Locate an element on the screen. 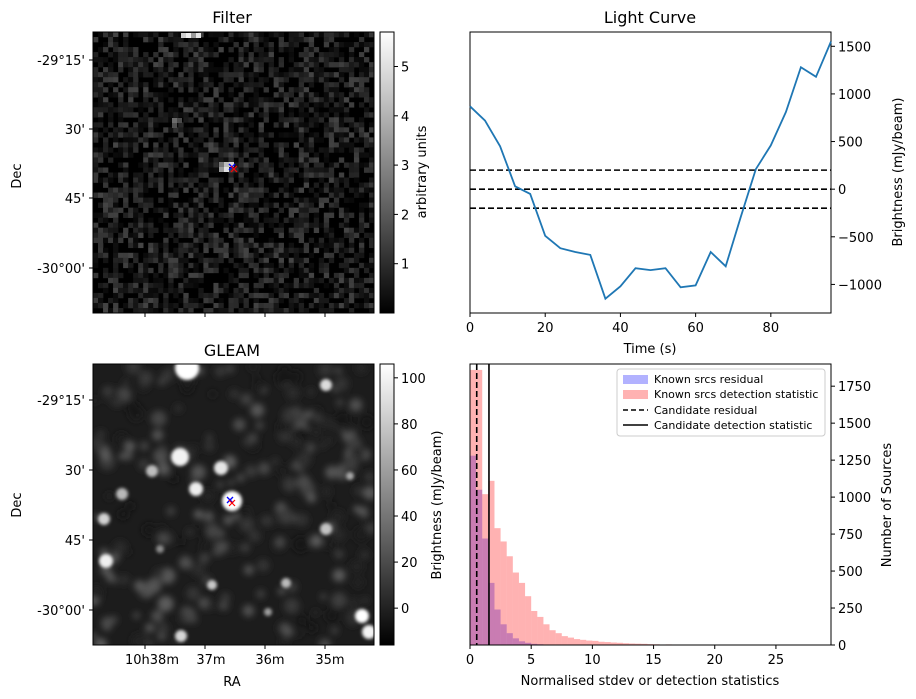 This screenshot has height=699, width=916. gleam-y-tick-label: 45' is located at coordinates (75, 541).